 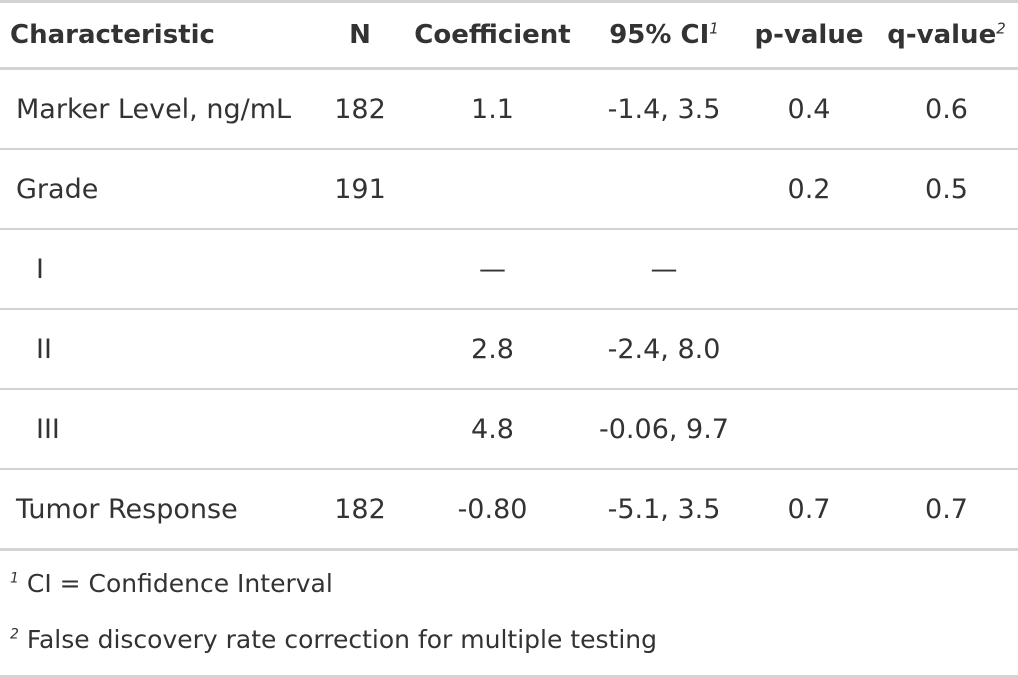 I want to click on row-ci, so click(x=664, y=189).